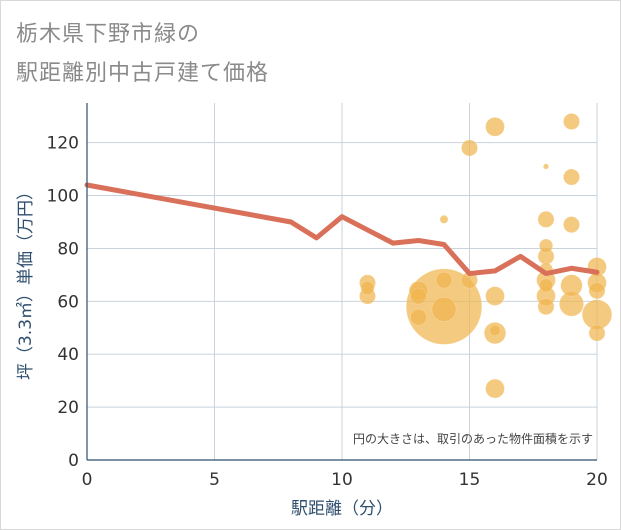 The height and width of the screenshot is (530, 621). I want to click on x-tick-label: 15, so click(470, 480).